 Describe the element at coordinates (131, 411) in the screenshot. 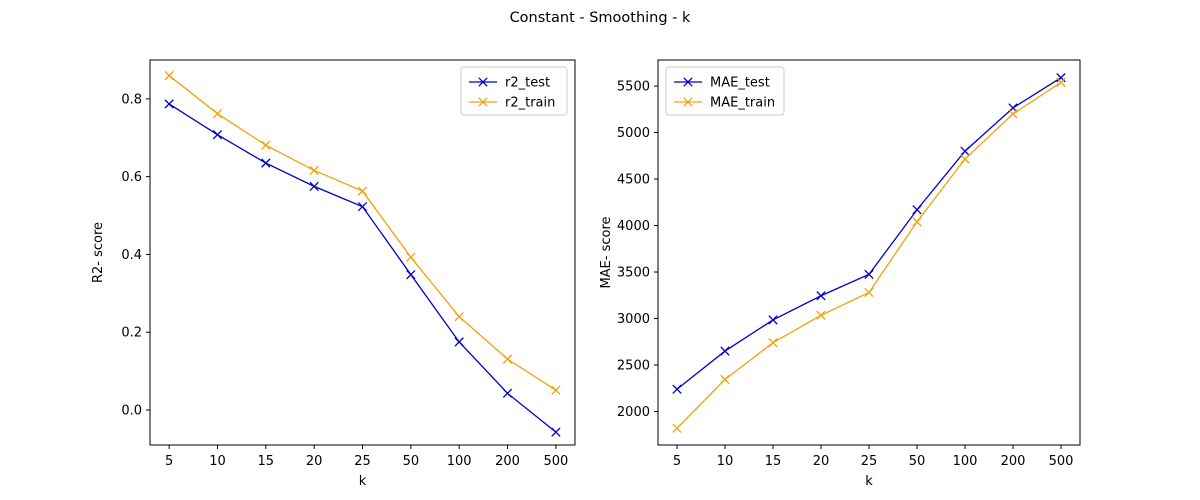

I see `y-tick-label: 0.0` at that location.